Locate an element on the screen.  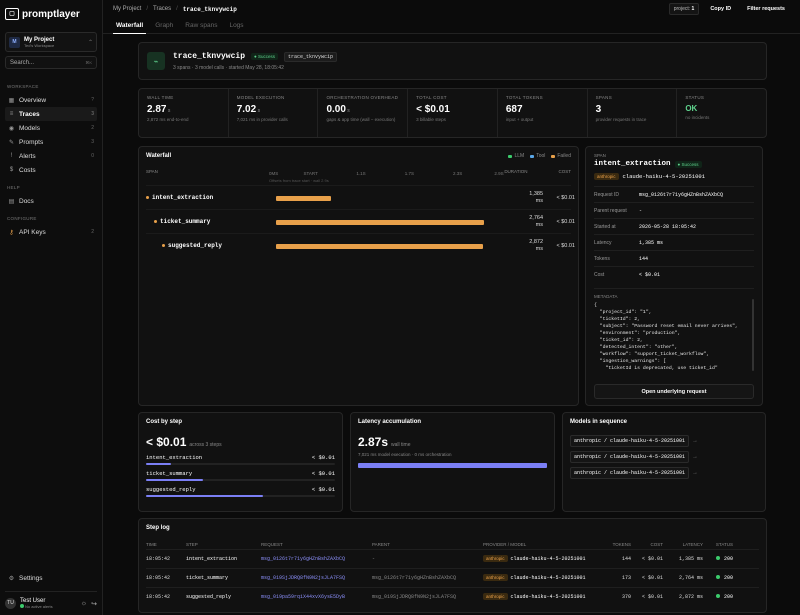
status-code: 200 is located at coordinates (726, 559).